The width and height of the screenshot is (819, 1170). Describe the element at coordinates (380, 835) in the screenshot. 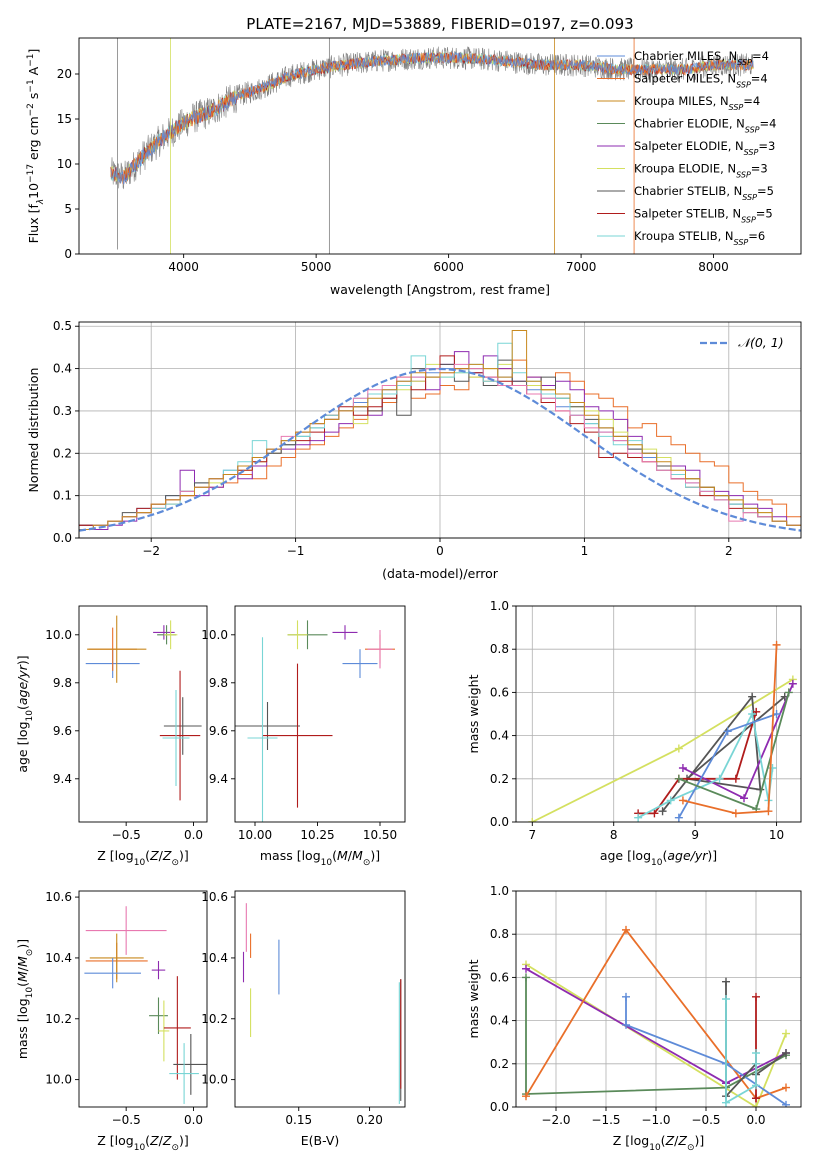

I see `x-tick-label: 10.50` at that location.